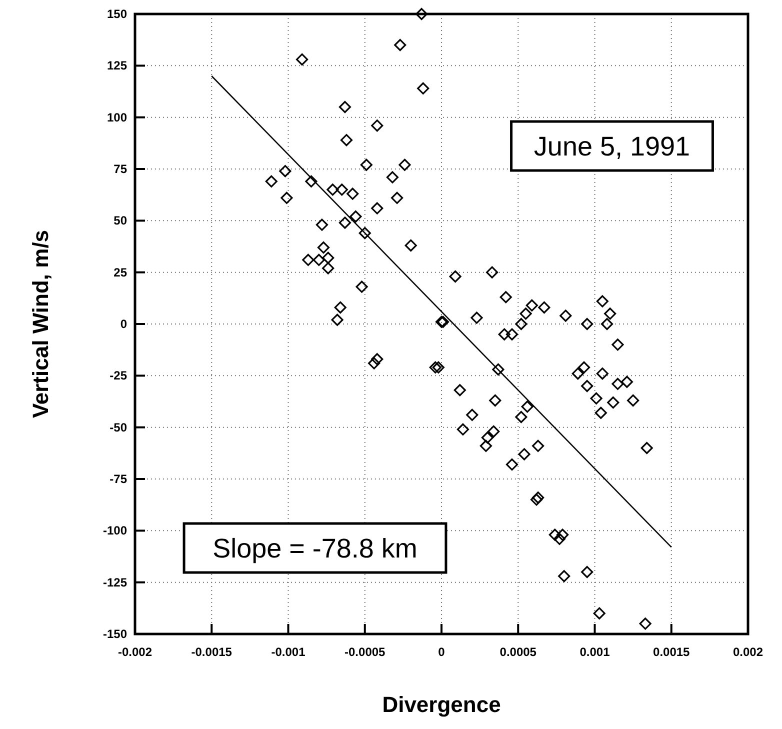 This screenshot has width=782, height=729. I want to click on y-tick-label: 150, so click(117, 14).